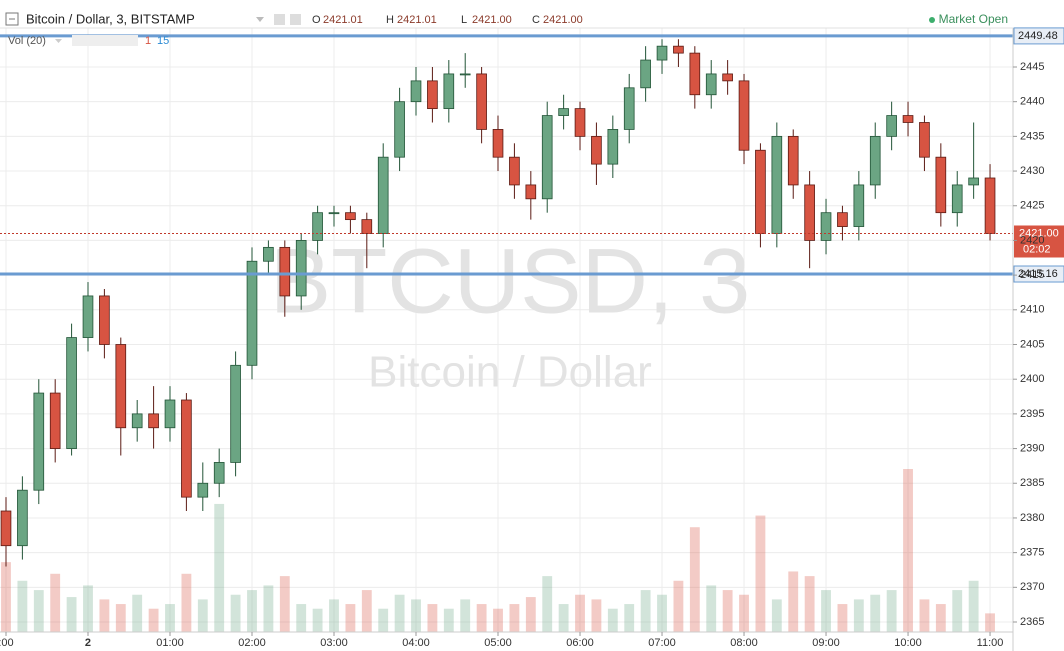 This screenshot has width=1064, height=651. What do you see at coordinates (1032, 136) in the screenshot?
I see `y-tick-label: 2435` at bounding box center [1032, 136].